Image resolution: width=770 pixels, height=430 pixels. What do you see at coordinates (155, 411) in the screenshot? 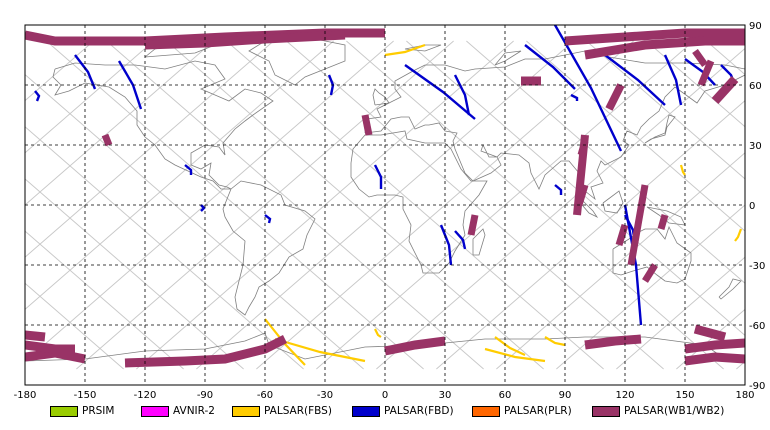
I see `legend-swatch-avnir2` at bounding box center [155, 411].